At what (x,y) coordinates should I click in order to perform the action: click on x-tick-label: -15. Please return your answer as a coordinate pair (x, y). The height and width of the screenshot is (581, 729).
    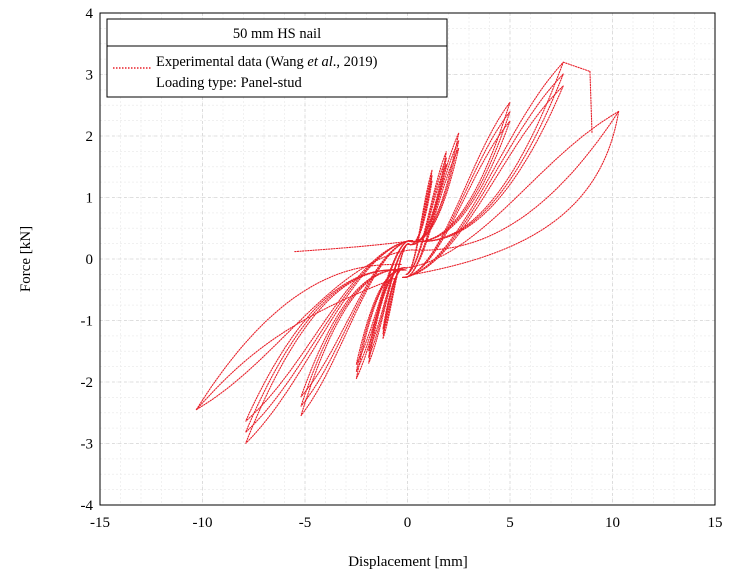
    Looking at the image, I should click on (100, 523).